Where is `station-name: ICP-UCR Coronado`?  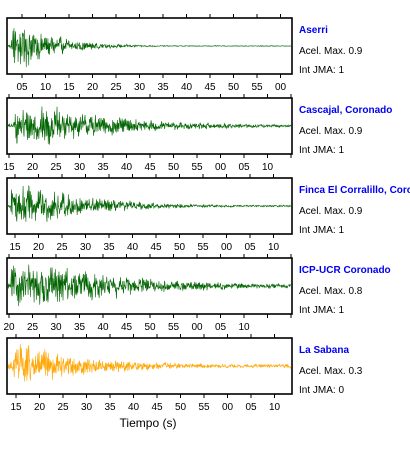 station-name: ICP-UCR Coronado is located at coordinates (345, 270).